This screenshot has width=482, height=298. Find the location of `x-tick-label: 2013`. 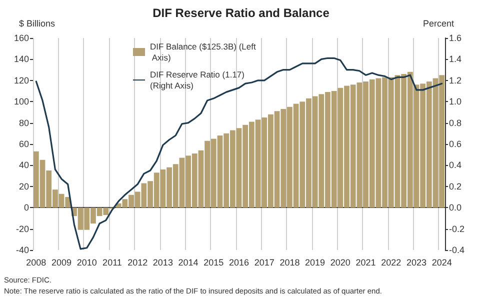

x-tick-label: 2013 is located at coordinates (162, 263).